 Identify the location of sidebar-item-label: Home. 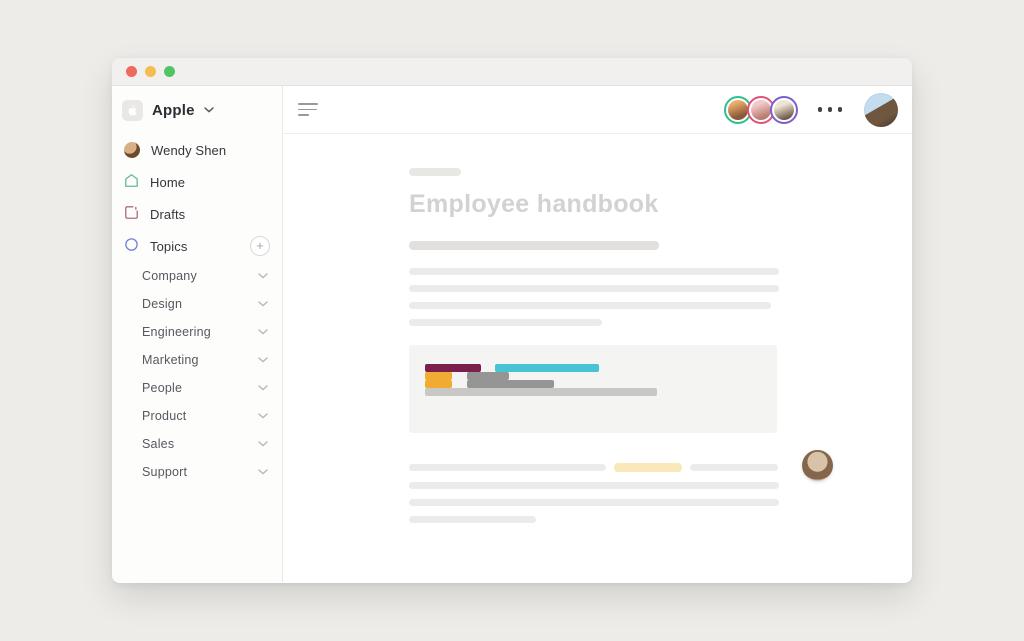
(168, 182).